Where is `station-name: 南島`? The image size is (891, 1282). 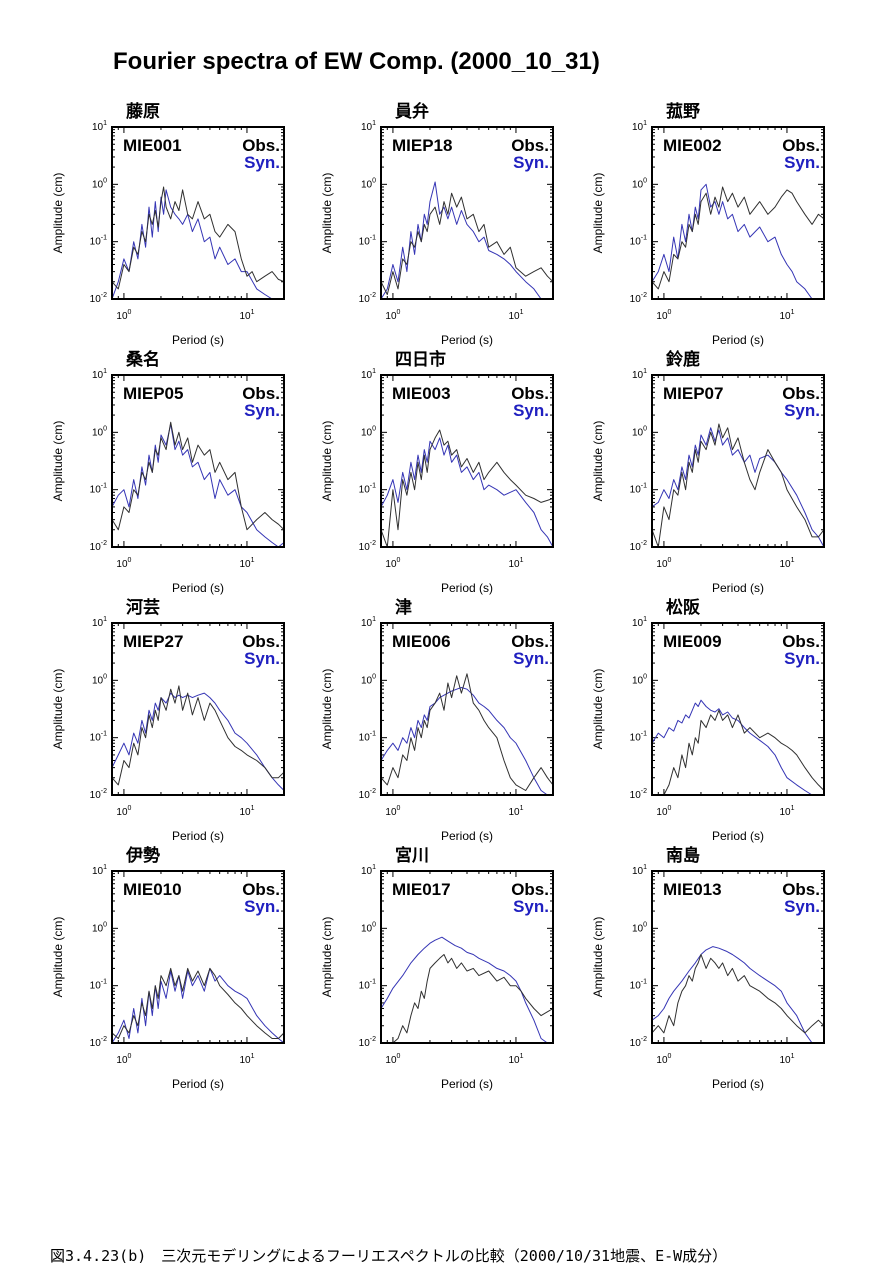
station-name: 南島 is located at coordinates (683, 855).